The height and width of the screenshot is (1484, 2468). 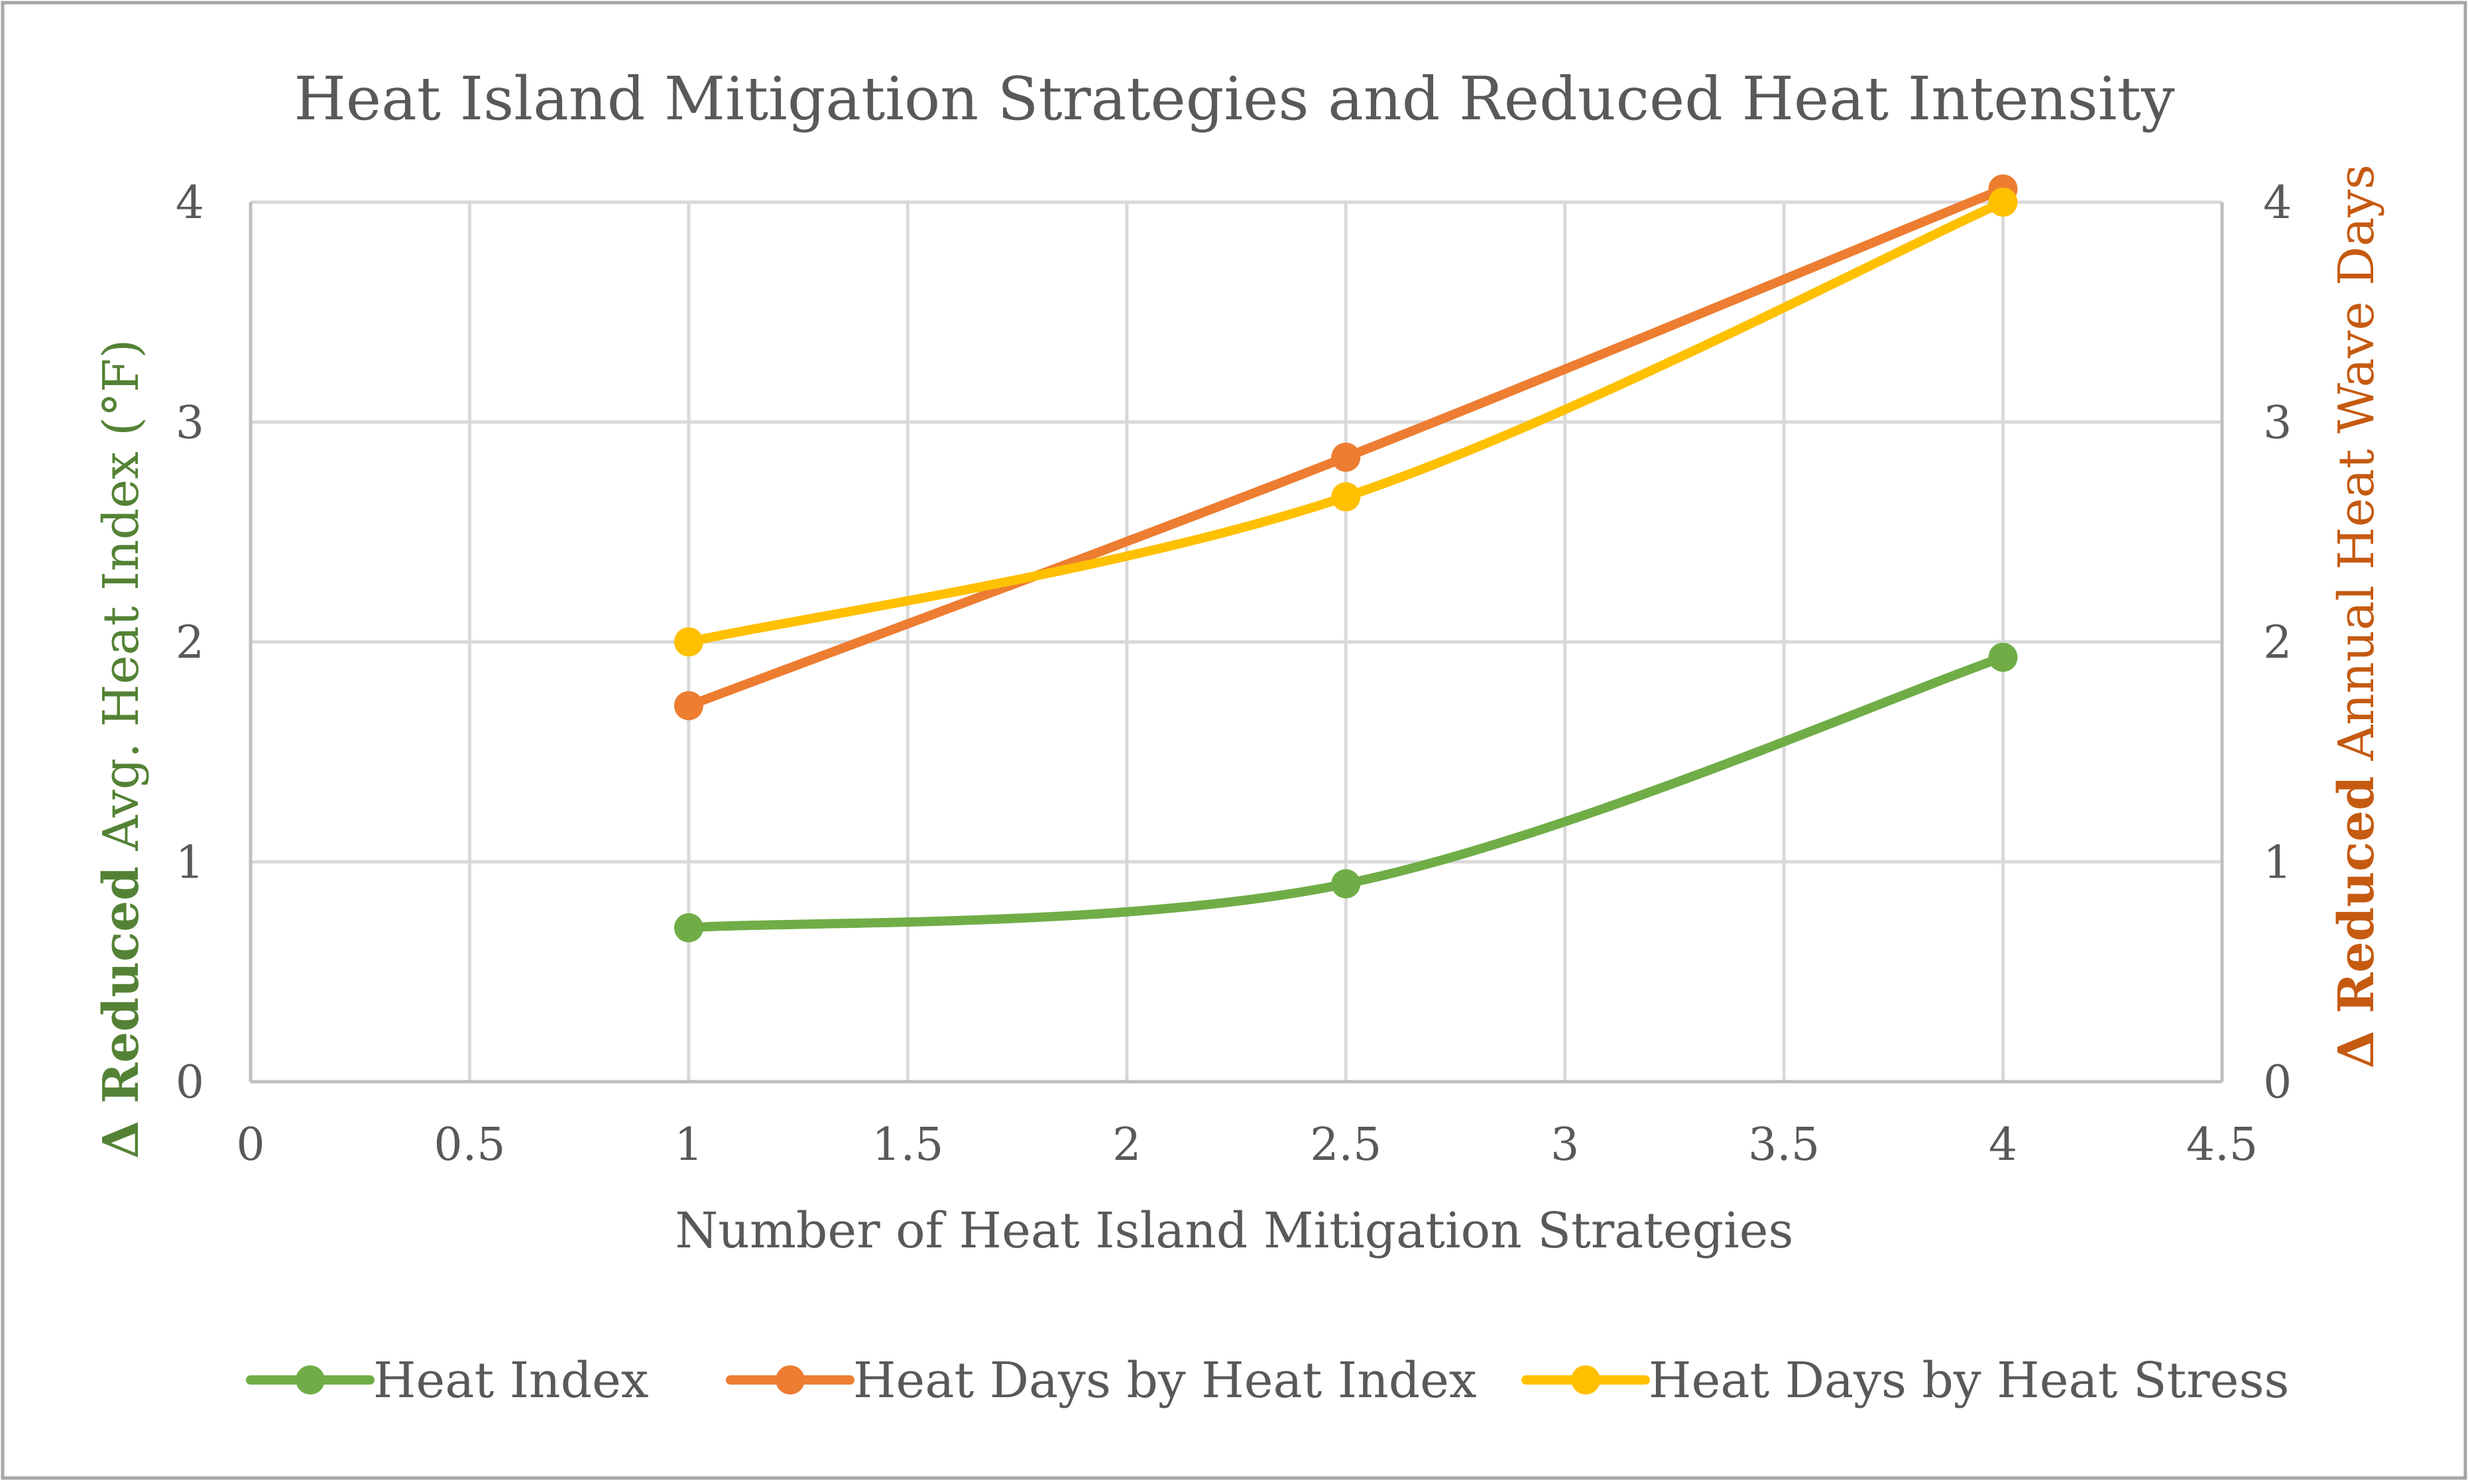 I want to click on x-tick-label: 4, so click(x=2003, y=1145).